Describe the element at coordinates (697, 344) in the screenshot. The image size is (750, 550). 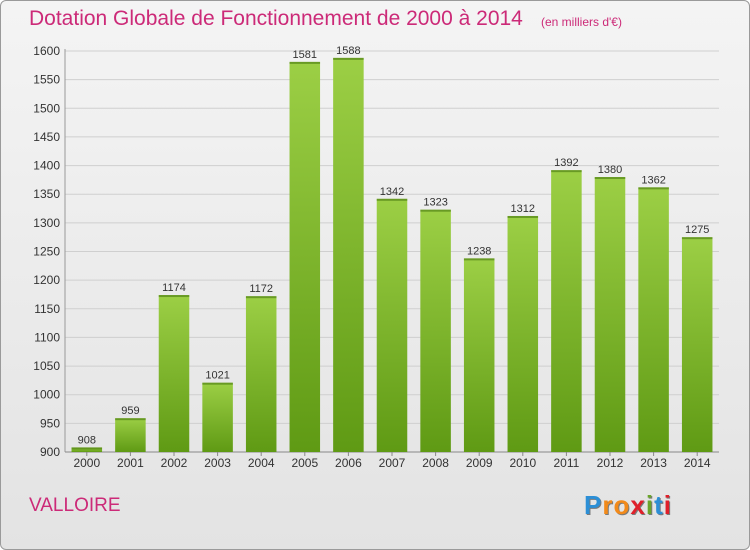
I see `bar-2014` at that location.